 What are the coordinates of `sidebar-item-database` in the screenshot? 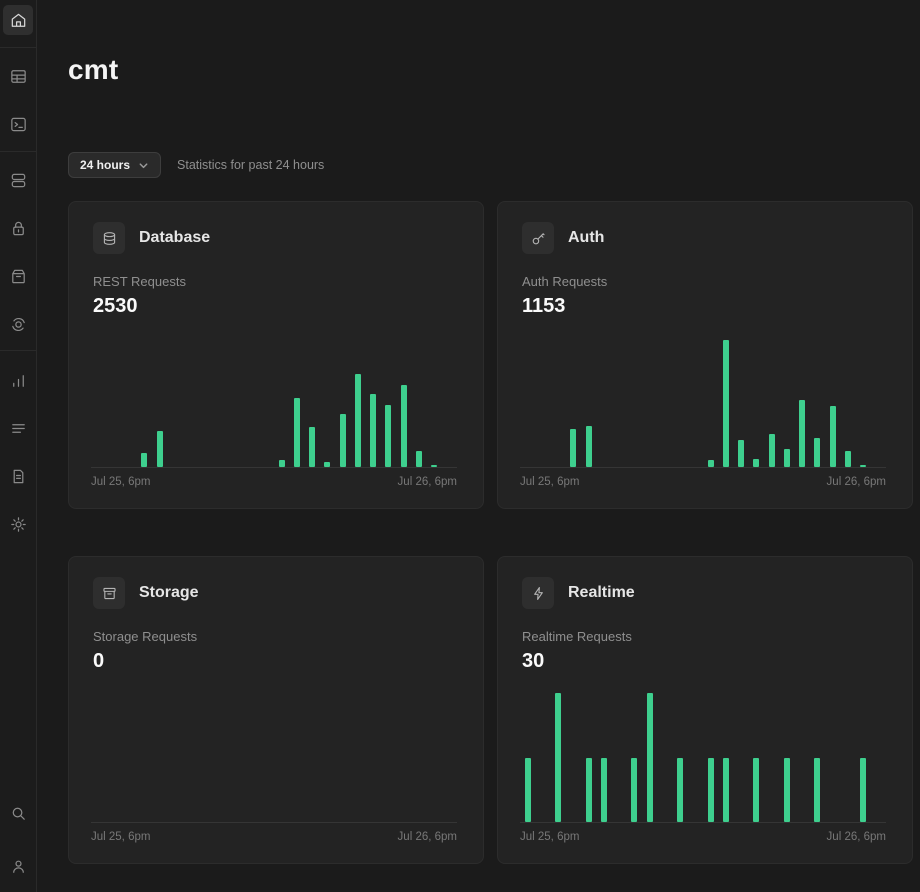 It's located at (18, 180).